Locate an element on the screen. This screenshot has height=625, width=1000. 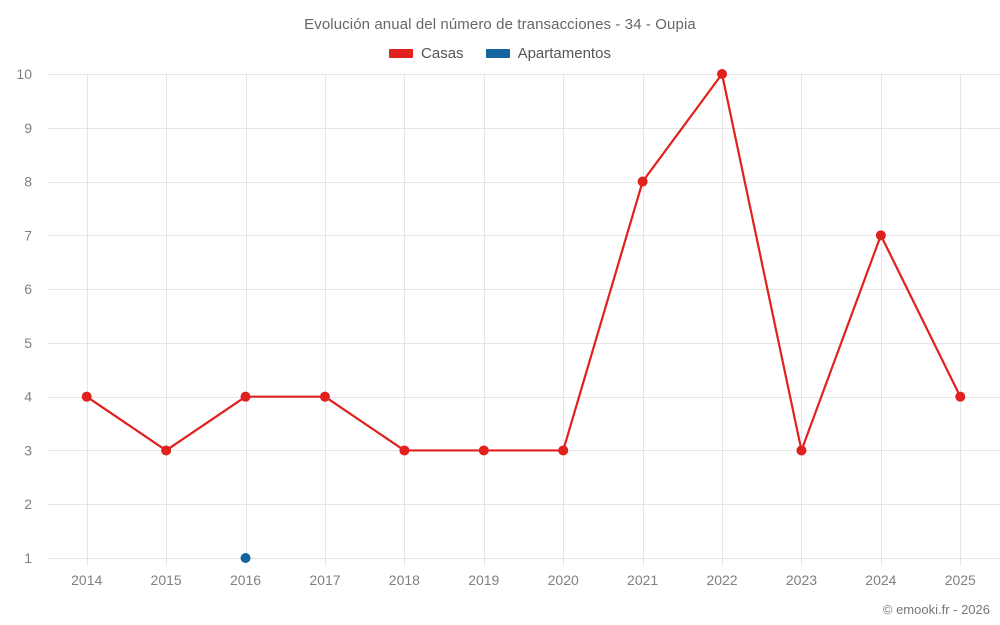
legend-item-apartamentos: Apartamentos is located at coordinates (548, 53).